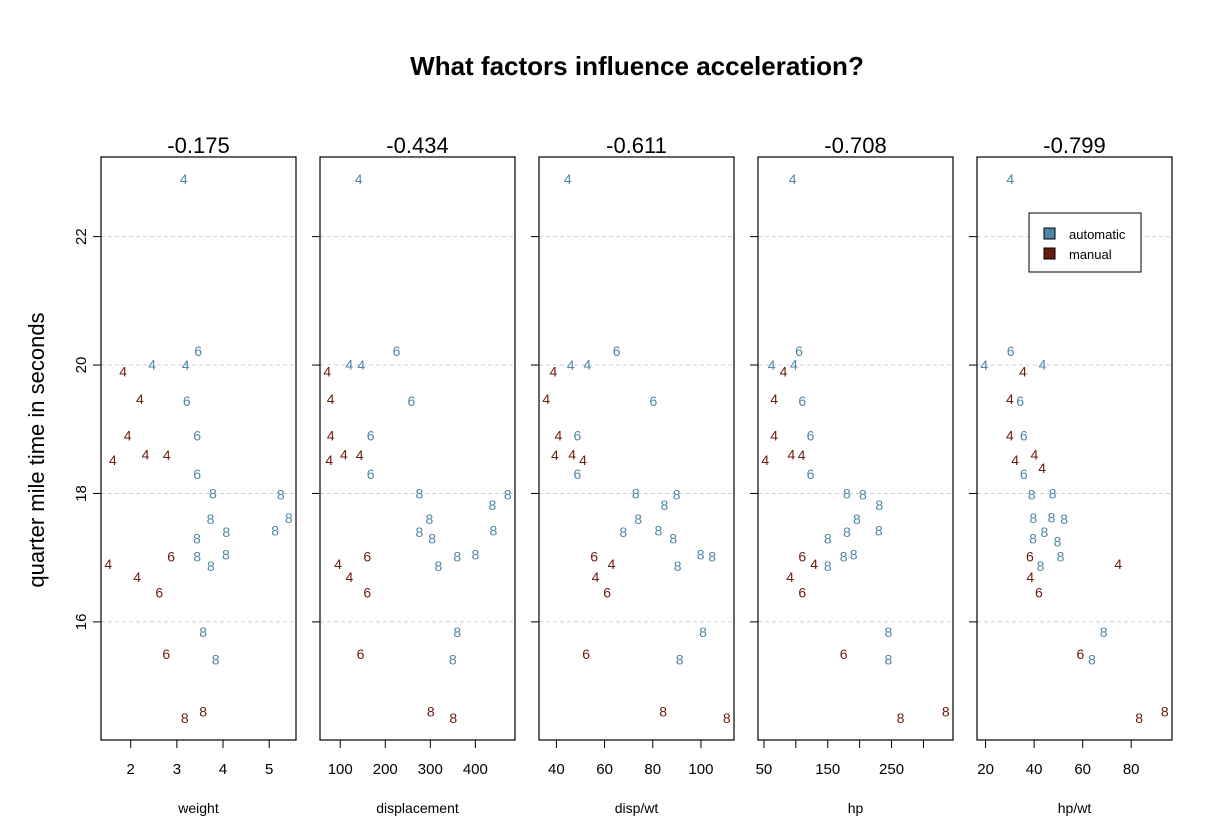 This screenshot has height=840, width=1215. What do you see at coordinates (985, 769) in the screenshot?
I see `x-tick-label: 20` at bounding box center [985, 769].